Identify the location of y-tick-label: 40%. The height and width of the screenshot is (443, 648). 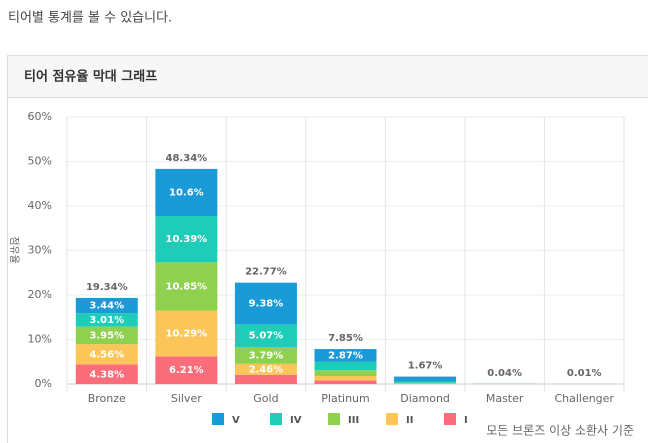
(40, 205).